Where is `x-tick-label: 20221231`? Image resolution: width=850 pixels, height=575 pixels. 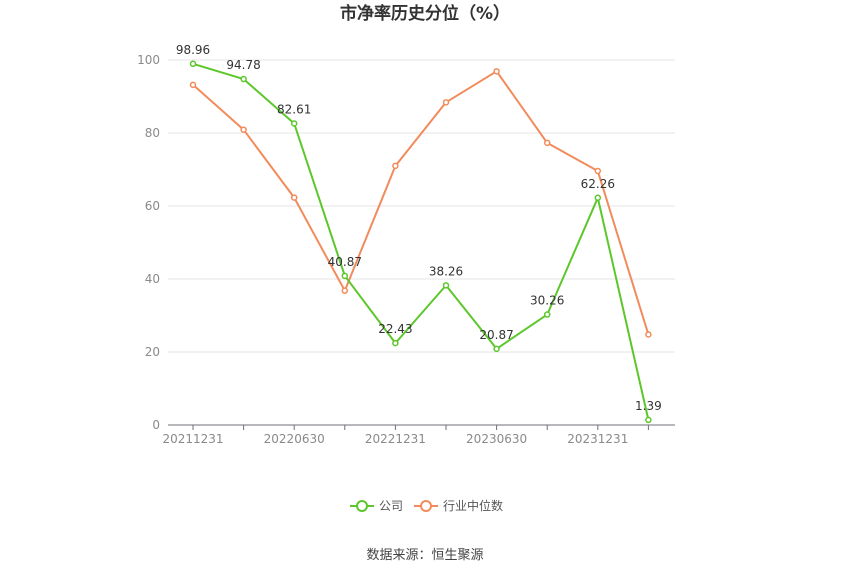 x-tick-label: 20221231 is located at coordinates (395, 439).